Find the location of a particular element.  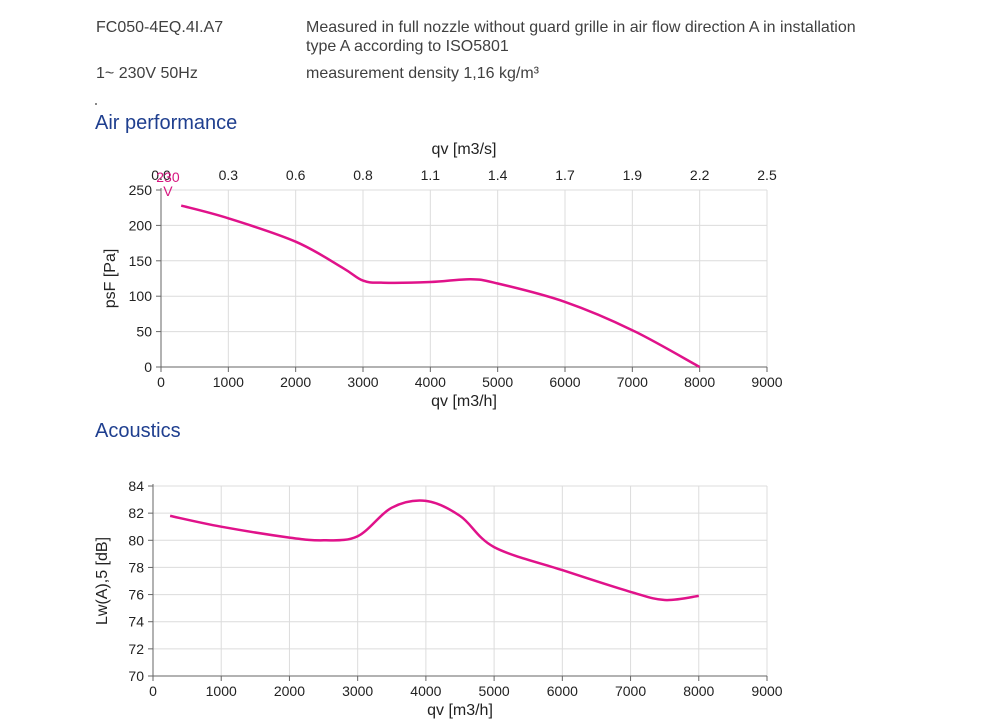

air-x-tick-label: 4000 is located at coordinates (430, 382).